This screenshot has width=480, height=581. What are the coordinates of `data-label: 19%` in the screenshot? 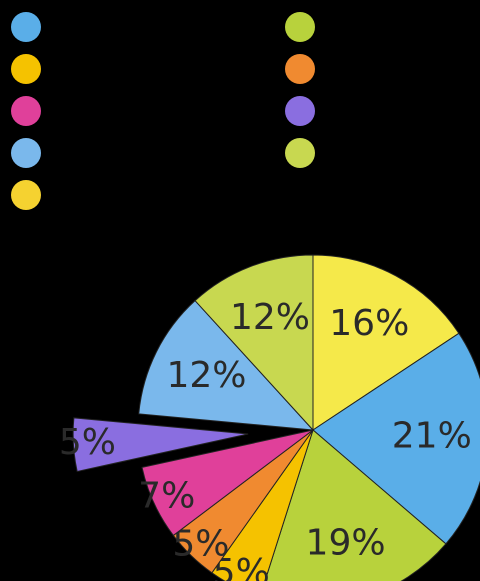 It's located at (346, 542).